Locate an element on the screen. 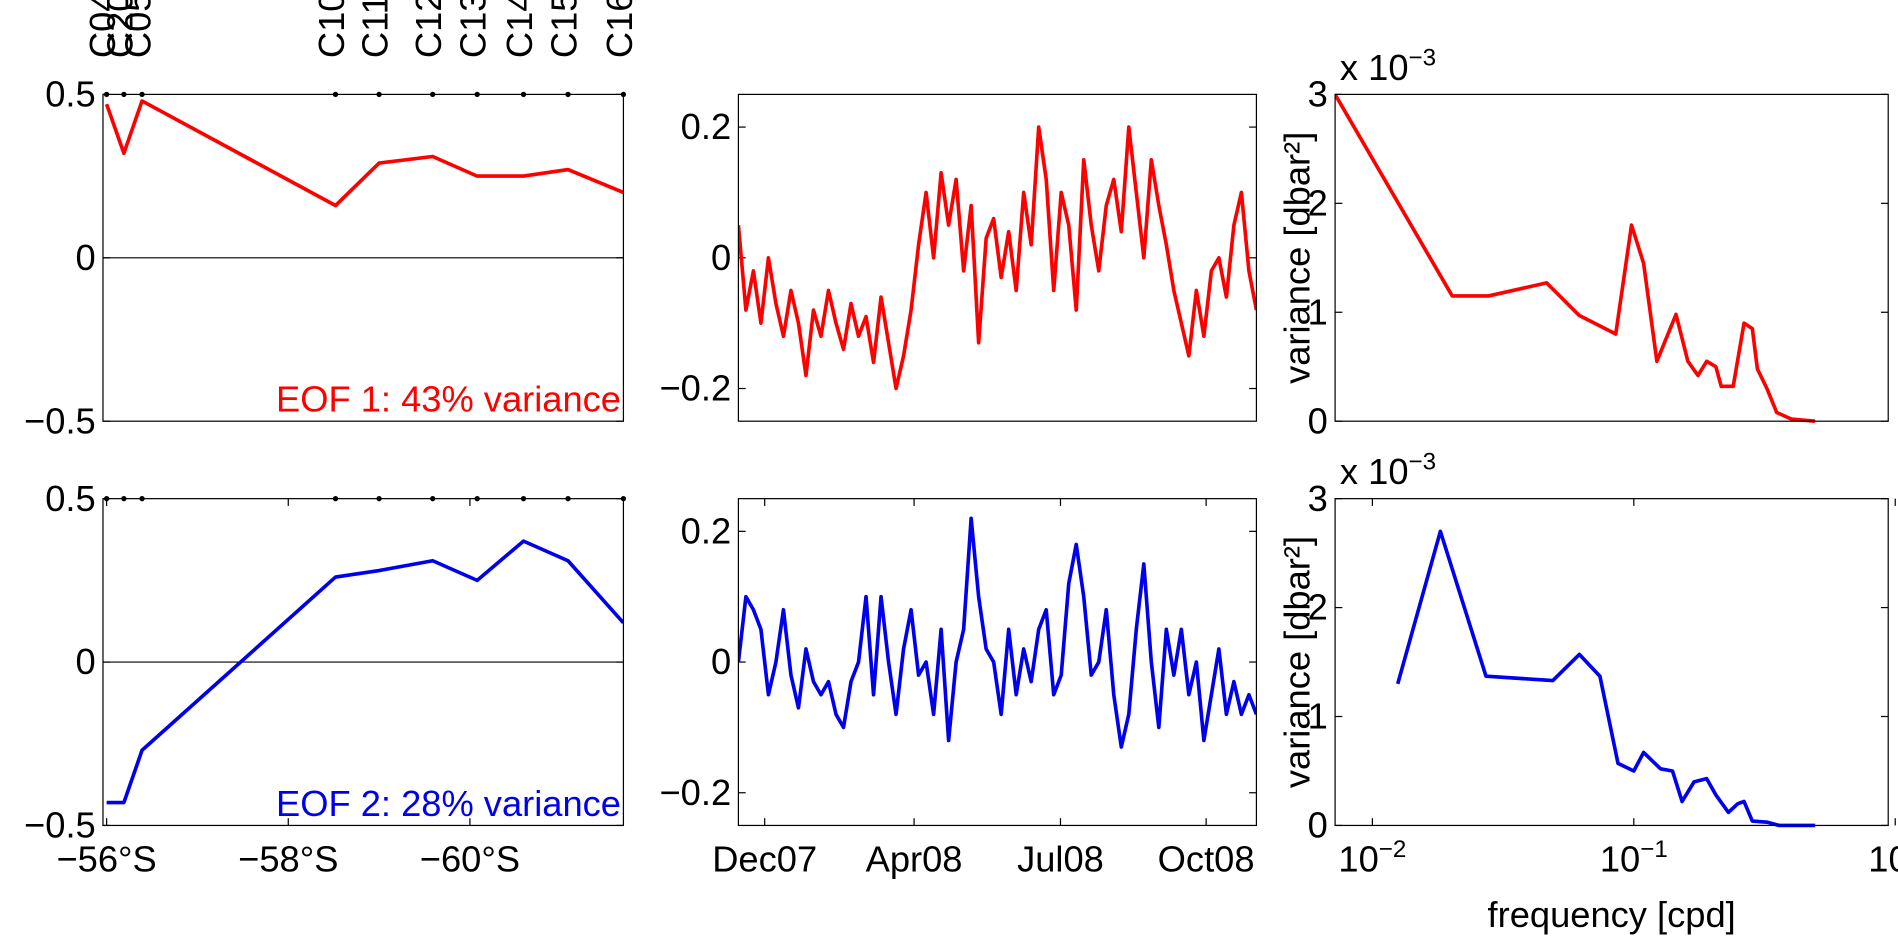 The image size is (1898, 938). x-tick-label: Dec07 is located at coordinates (764, 858).